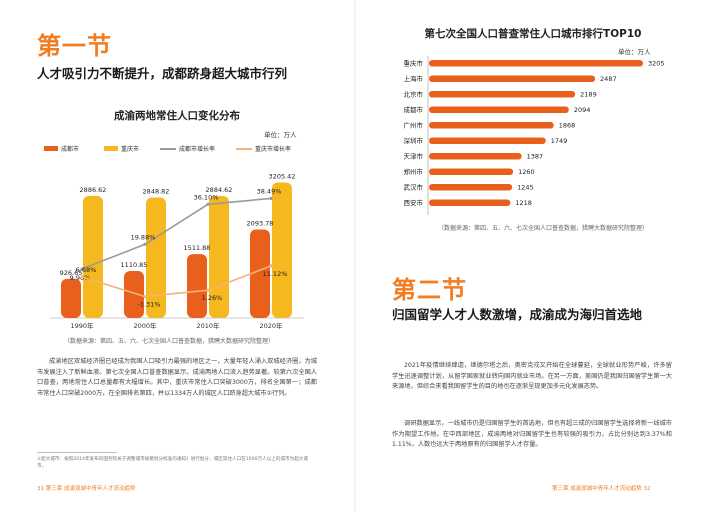 The height and width of the screenshot is (512, 710). I want to click on footnote-divider, so click(77, 452).